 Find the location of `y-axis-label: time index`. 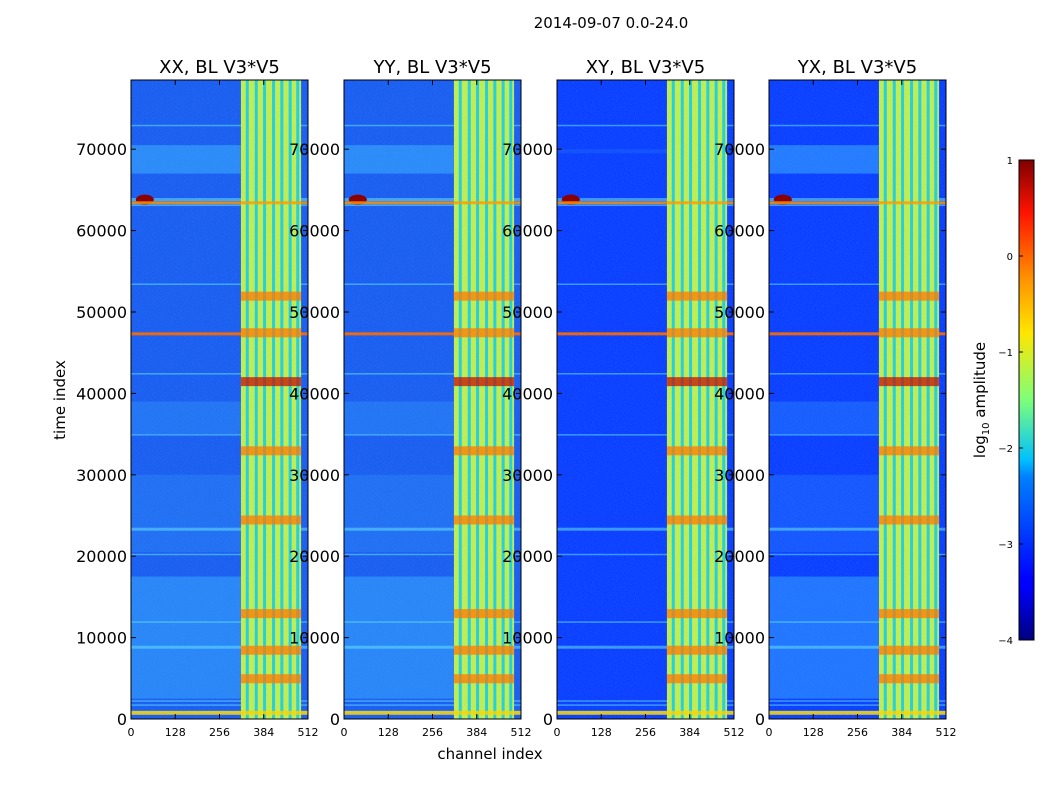

y-axis-label: time index is located at coordinates (60, 400).